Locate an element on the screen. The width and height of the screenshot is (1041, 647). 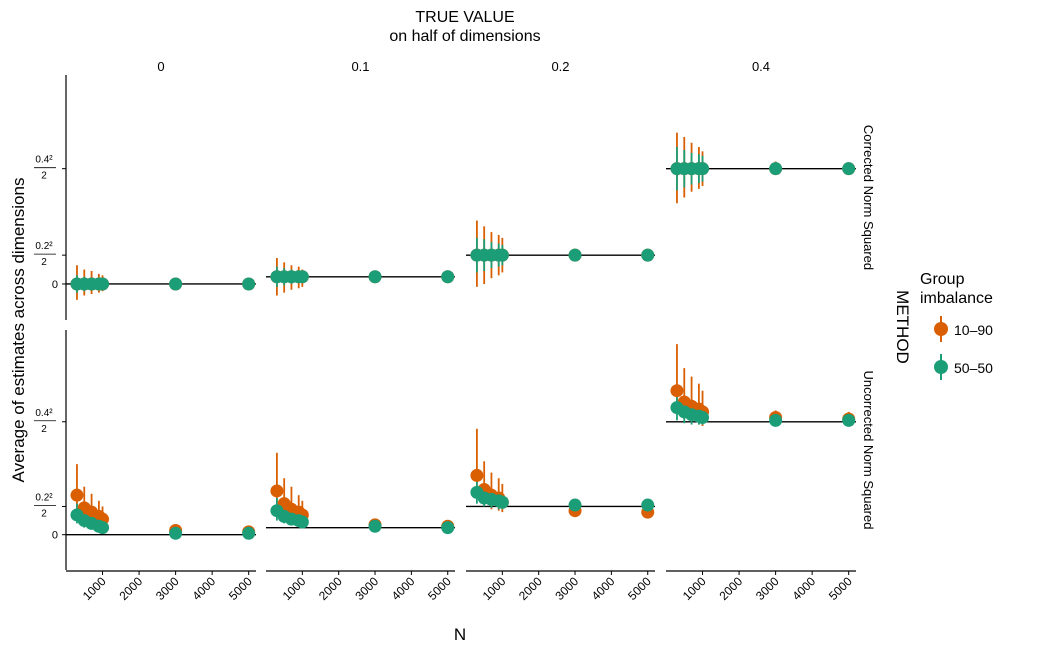
facet-column-label: 0.1 is located at coordinates (360, 66).